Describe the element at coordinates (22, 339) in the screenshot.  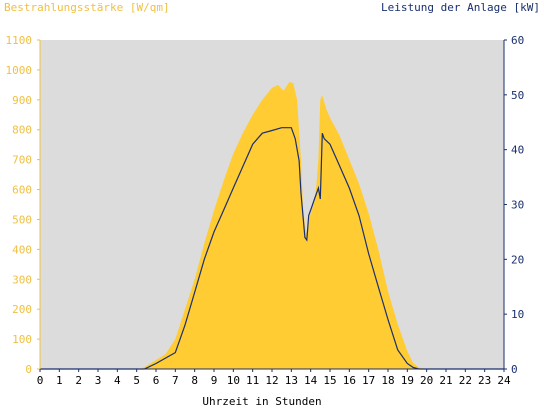
I see `left-tick-label: 100` at that location.